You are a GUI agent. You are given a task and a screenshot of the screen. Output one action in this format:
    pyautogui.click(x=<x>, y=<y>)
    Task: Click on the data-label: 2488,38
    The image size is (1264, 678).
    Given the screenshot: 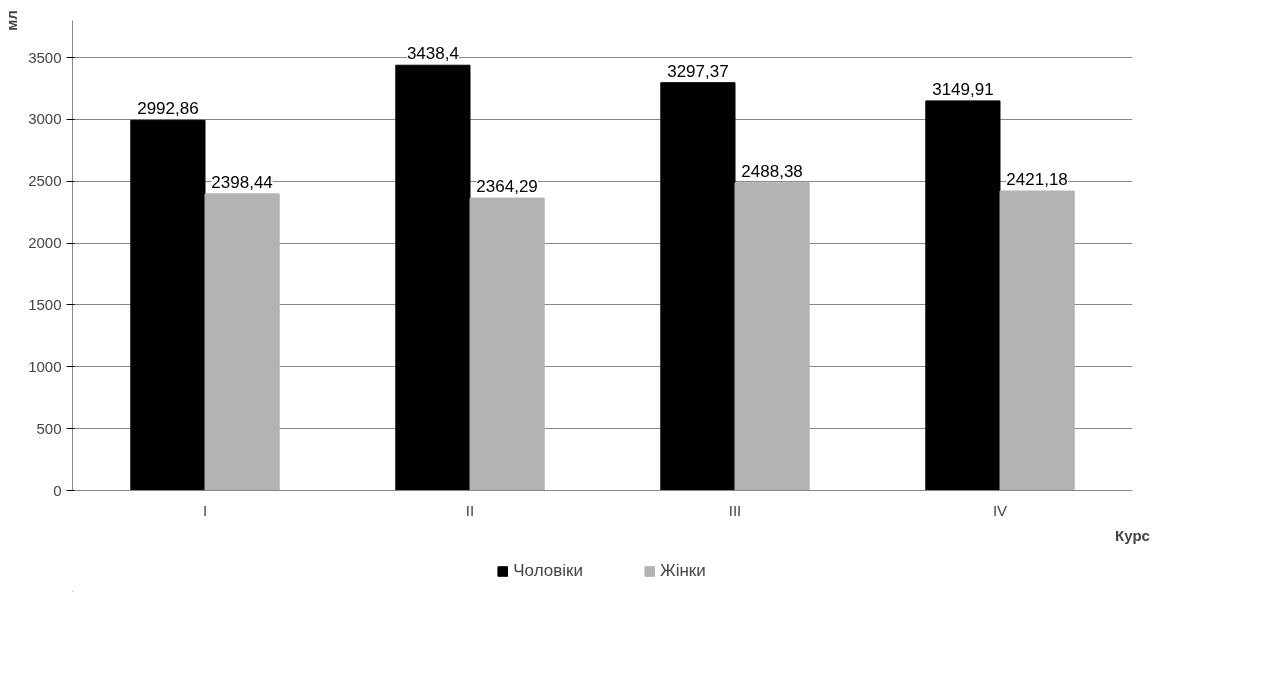 What is the action you would take?
    pyautogui.click(x=772, y=171)
    